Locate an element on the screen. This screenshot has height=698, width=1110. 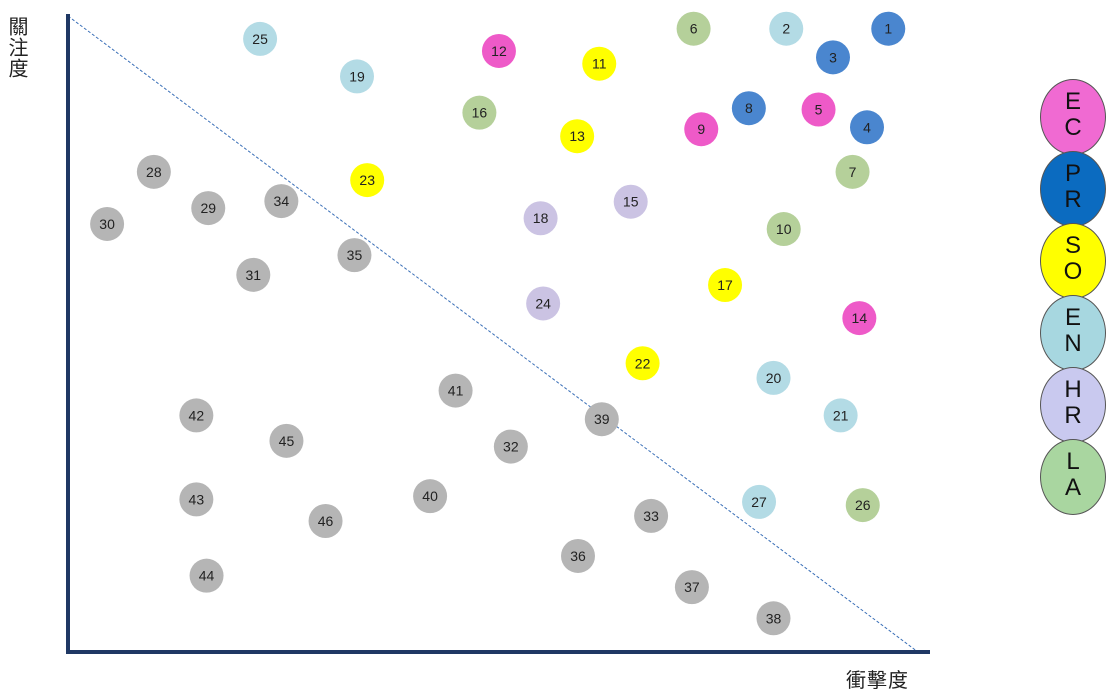
point-label: 3 is located at coordinates (833, 57).